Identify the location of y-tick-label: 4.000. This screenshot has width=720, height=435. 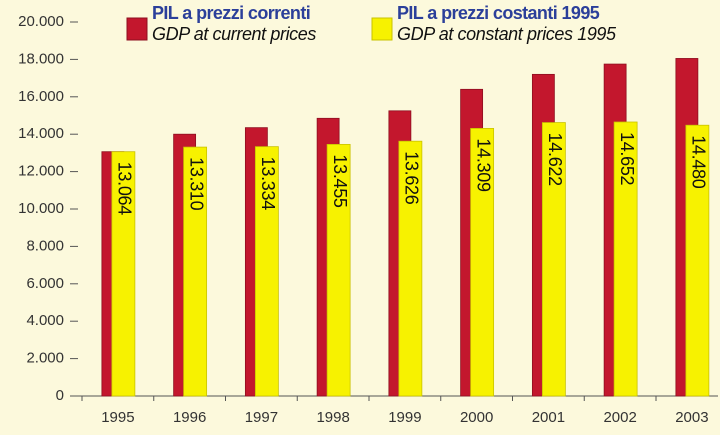
(45, 320).